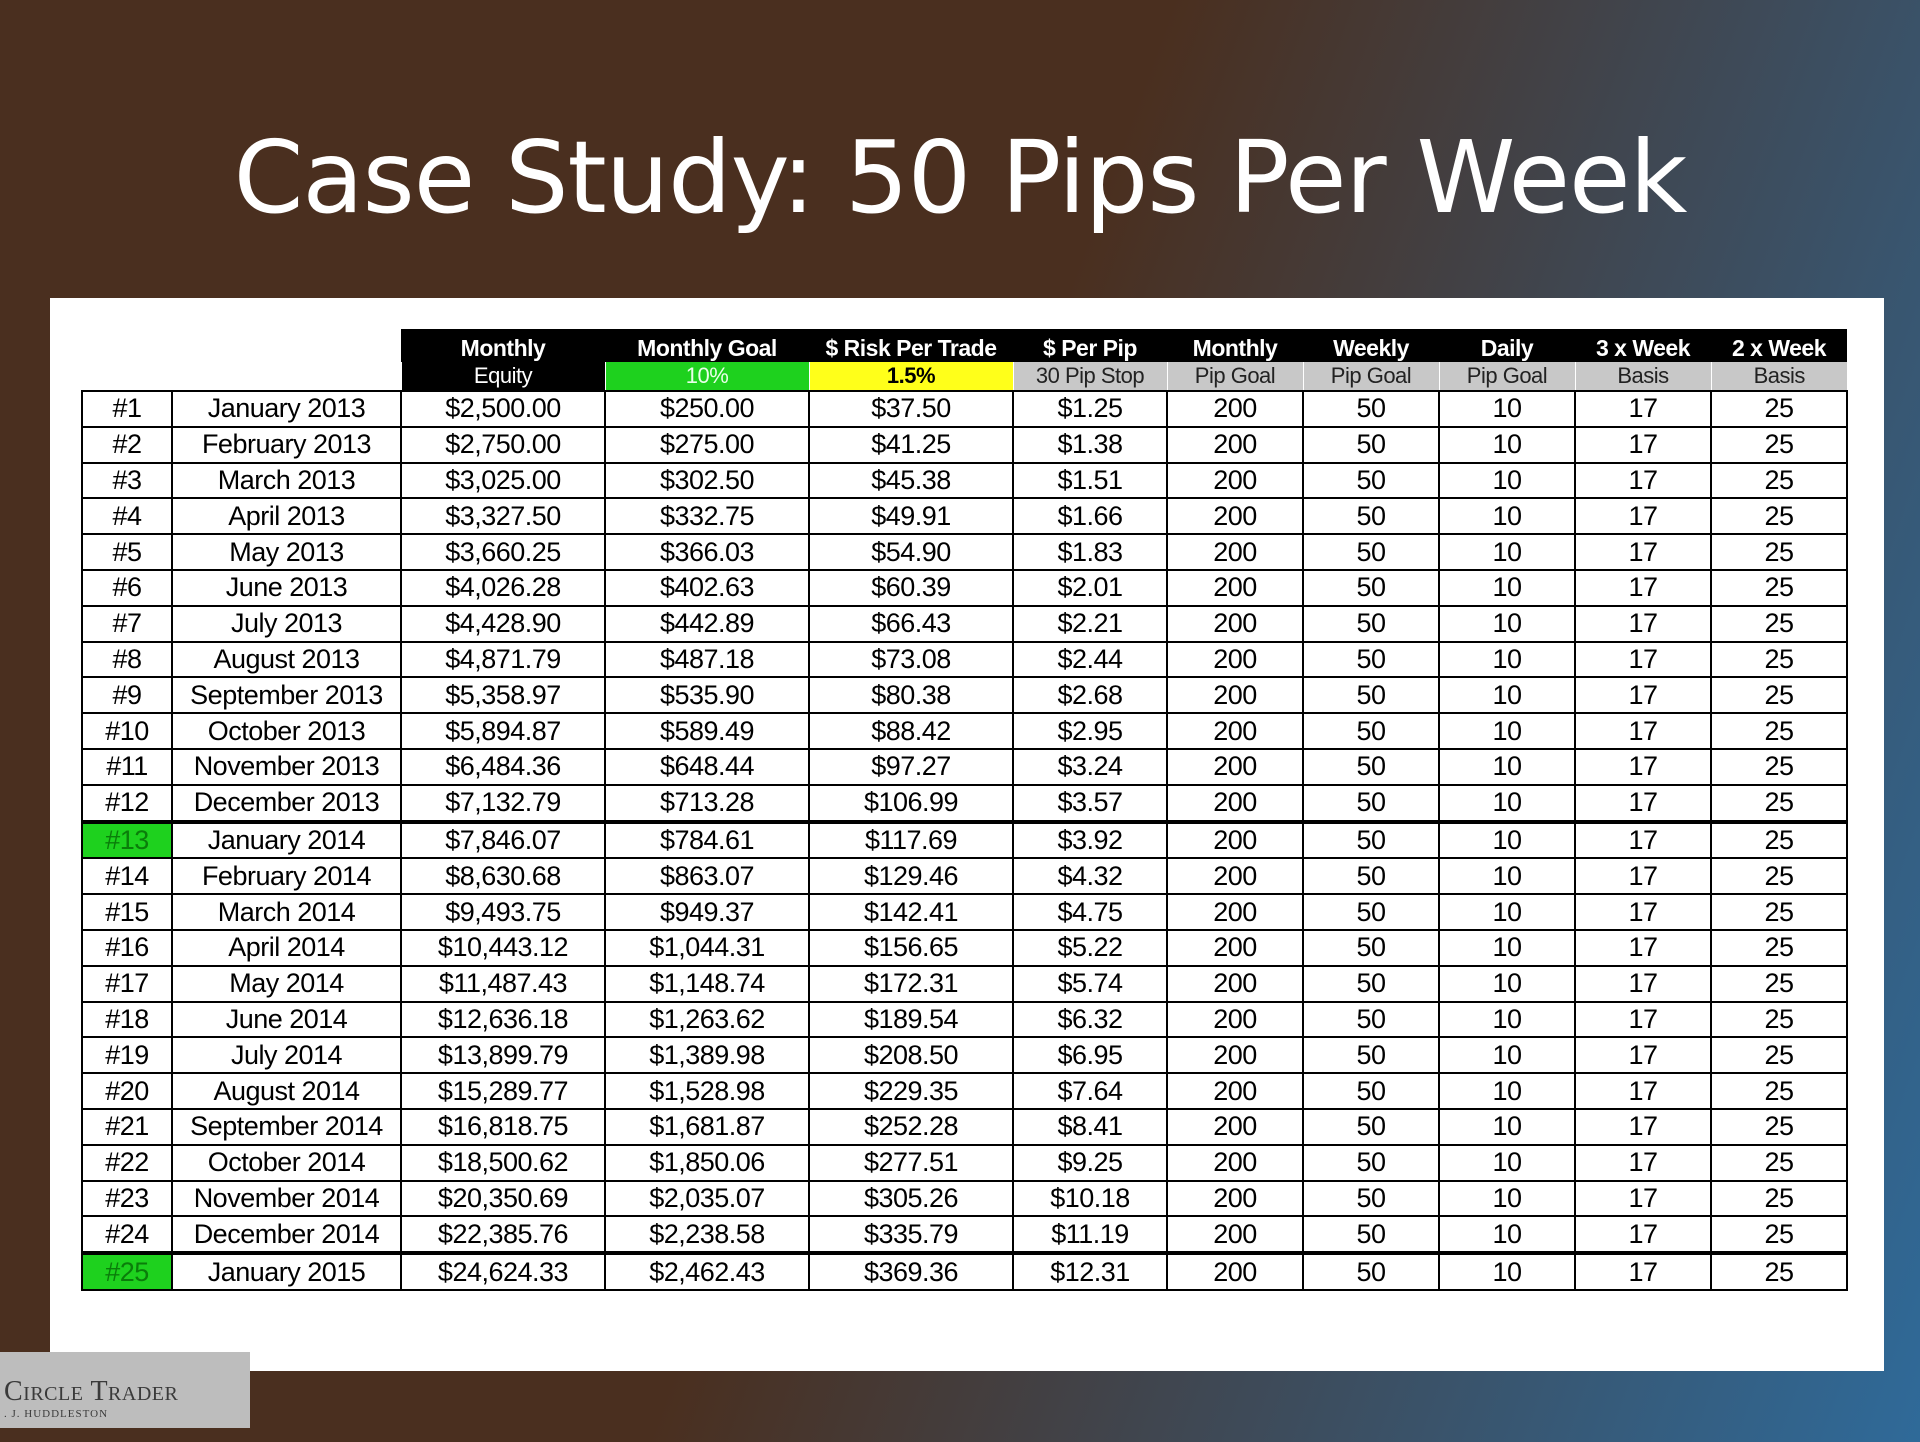  Describe the element at coordinates (1506, 376) in the screenshot. I see `header-sub-cell: Pip Goal` at that location.